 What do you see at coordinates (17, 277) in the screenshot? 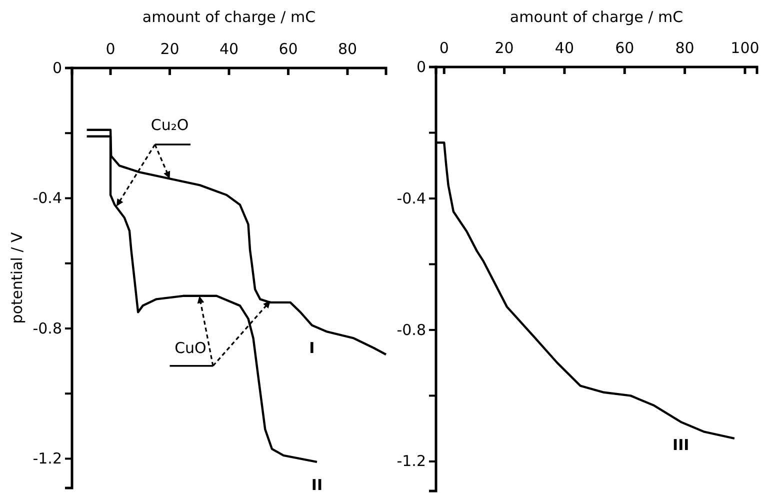
I see `y-axis-title: potential / V` at bounding box center [17, 277].